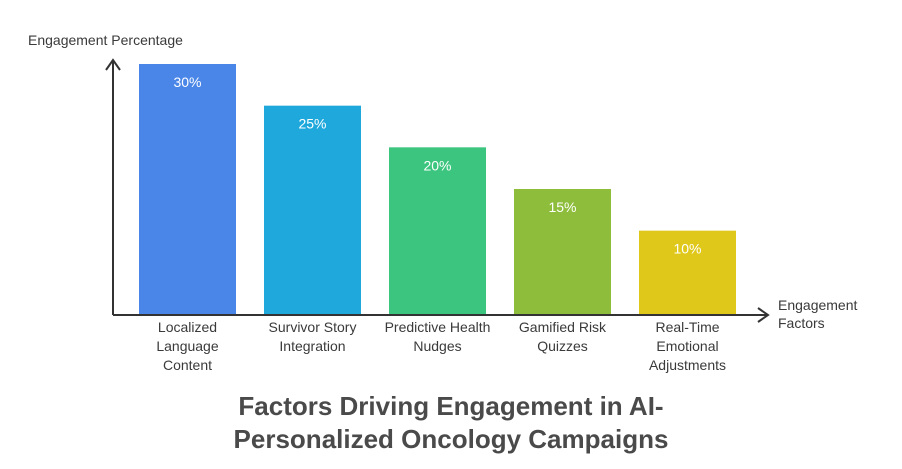 The image size is (902, 469). Describe the element at coordinates (687, 249) in the screenshot. I see `bar-value-label: 10%` at that location.